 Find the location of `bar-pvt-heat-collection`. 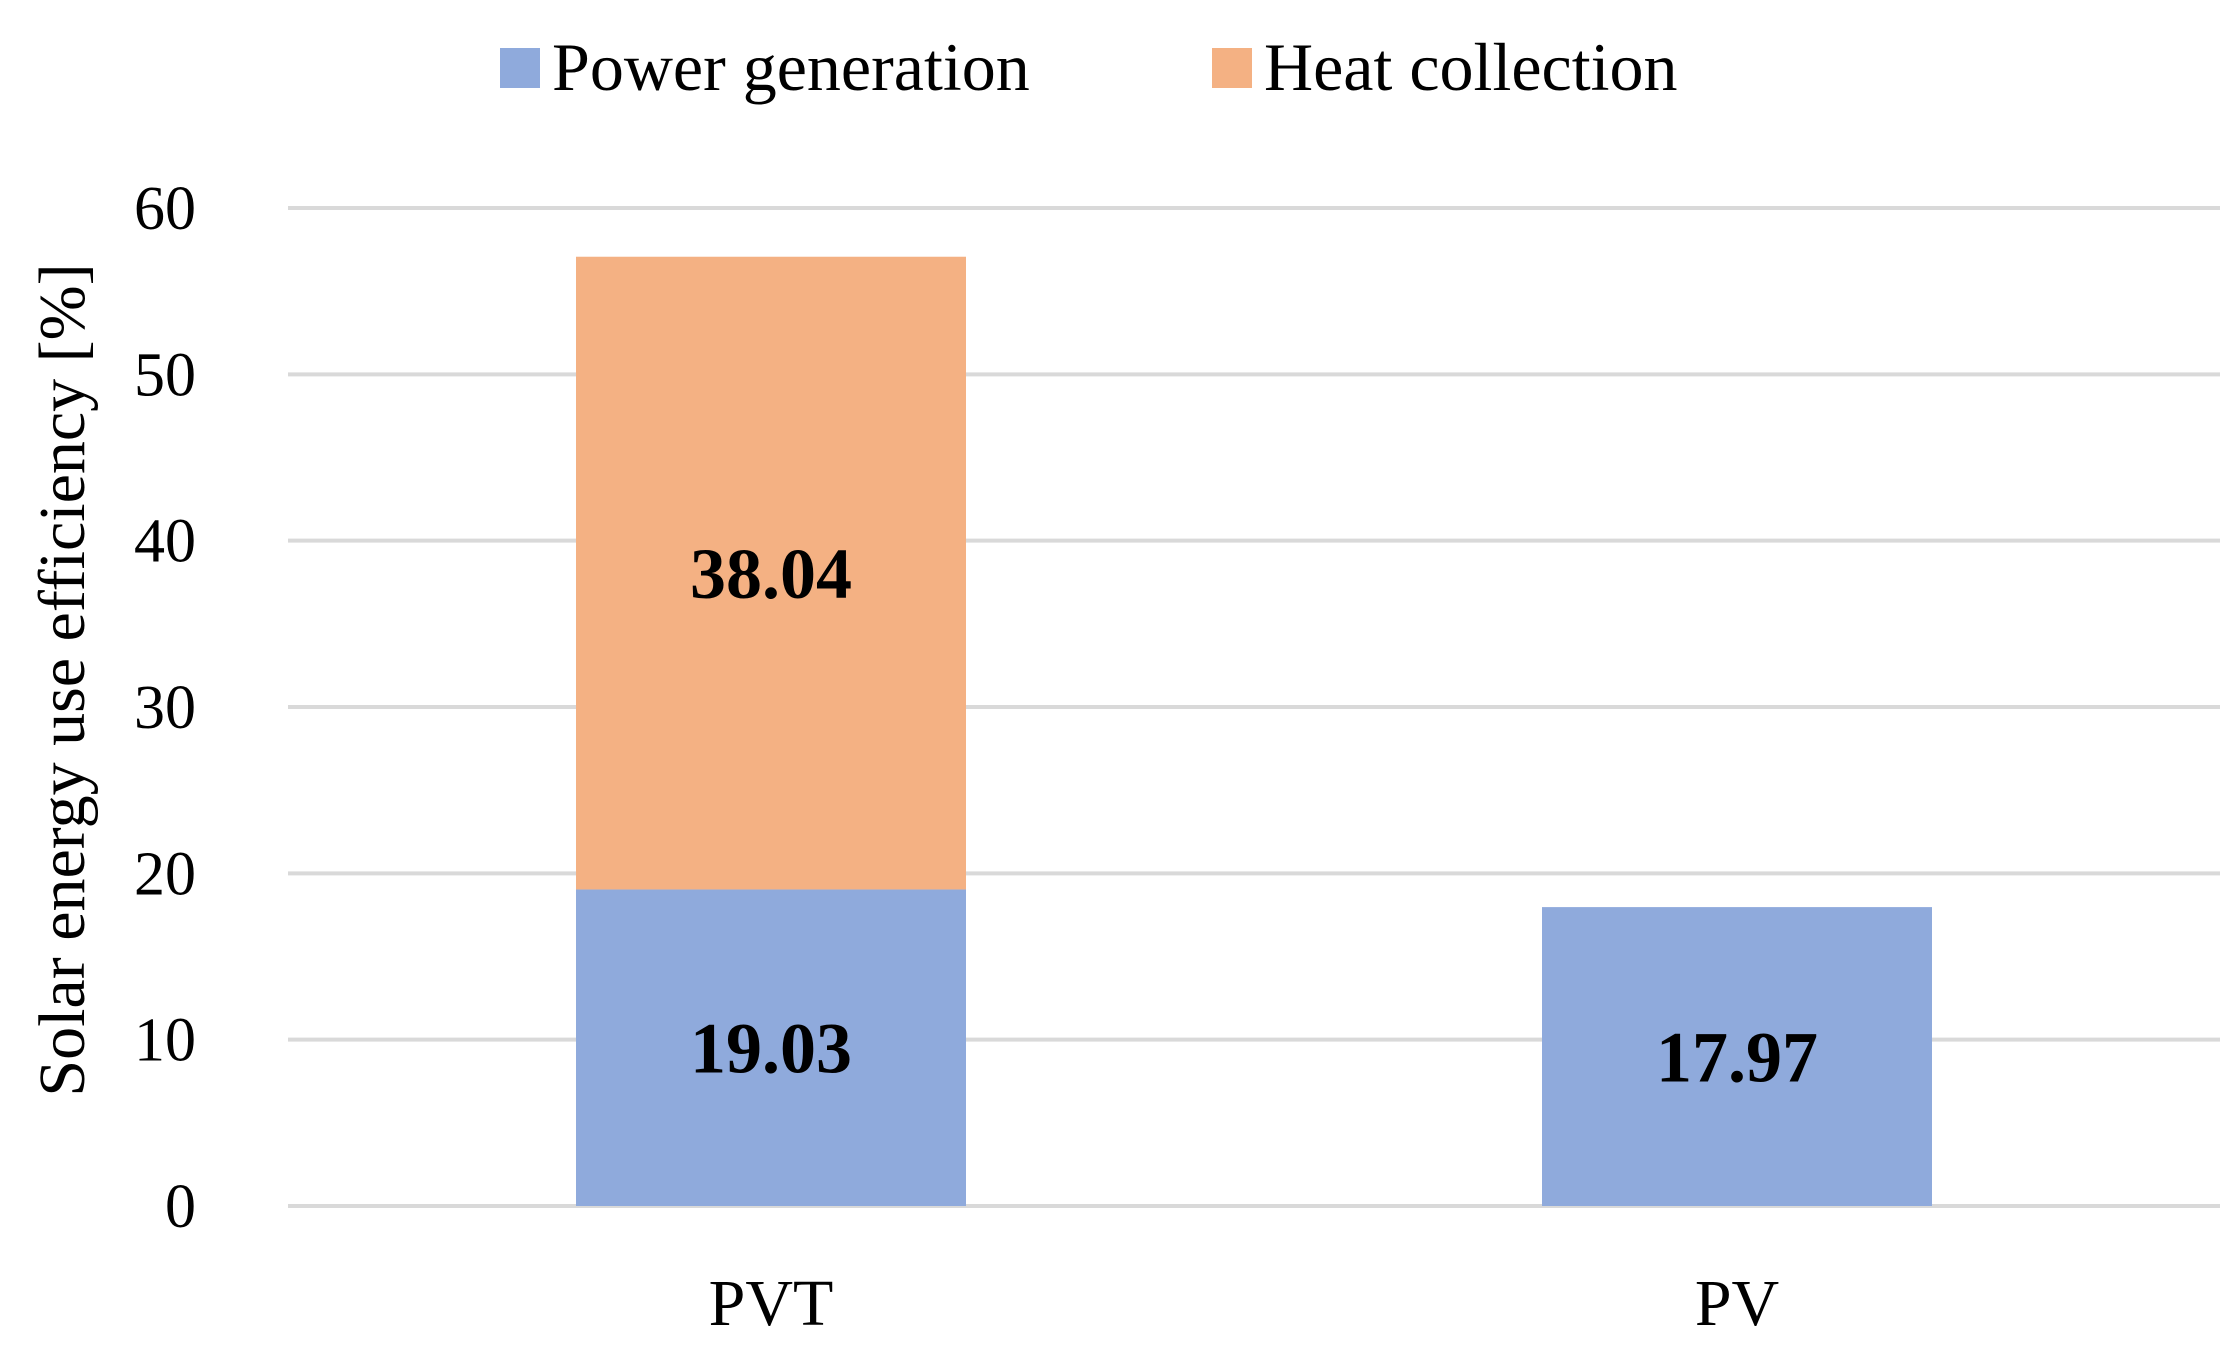

bar-pvt-heat-collection is located at coordinates (771, 573).